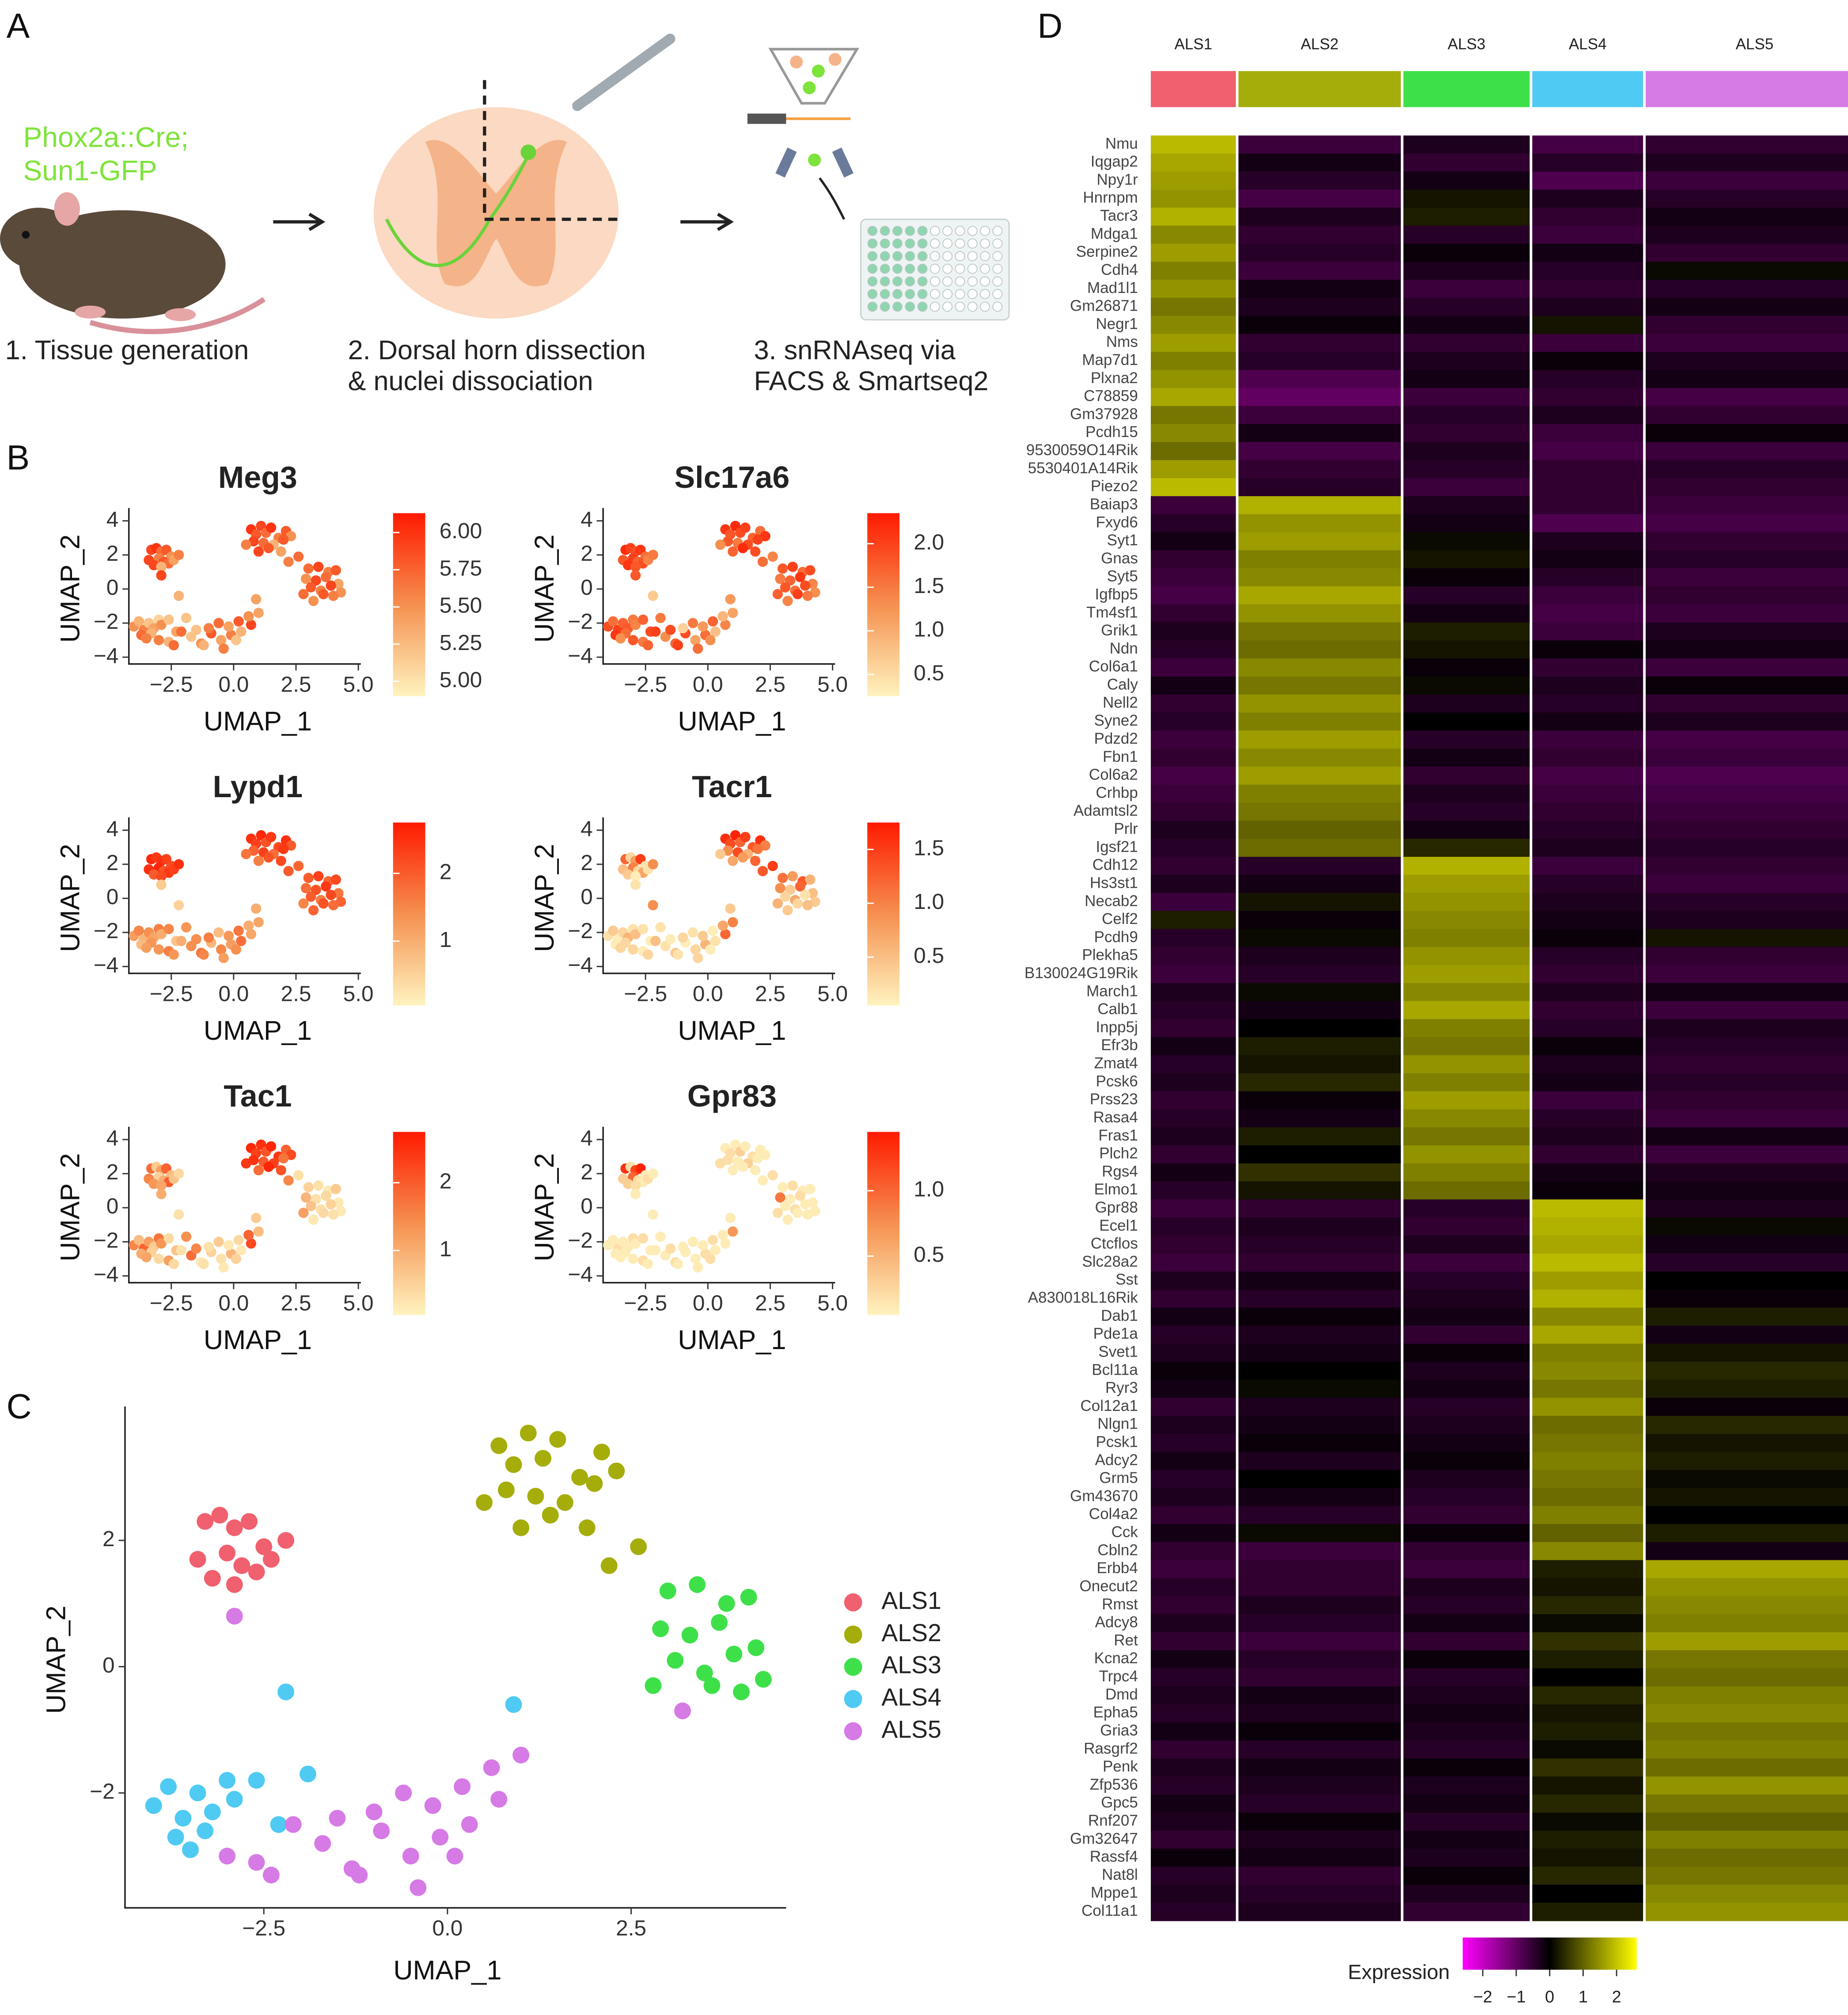  I want to click on gene-label: Gnas, so click(1119, 558).